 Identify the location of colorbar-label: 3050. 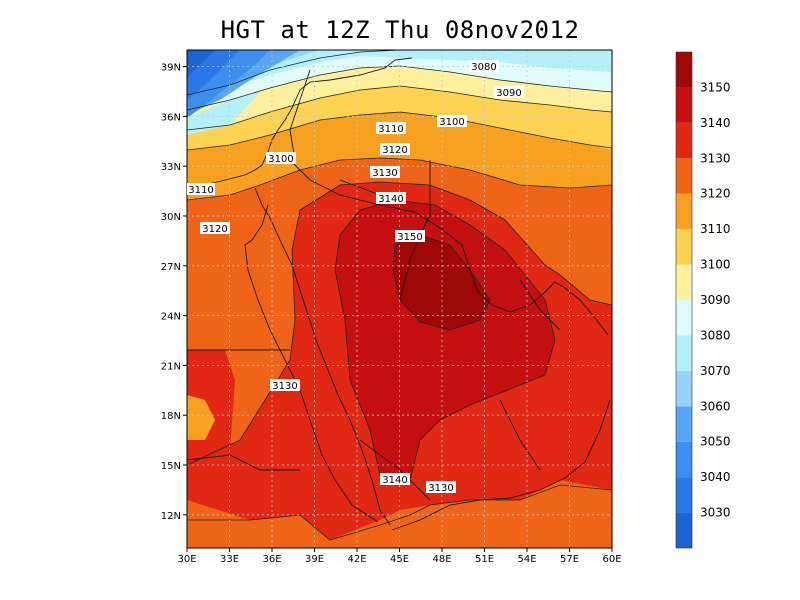
(715, 442).